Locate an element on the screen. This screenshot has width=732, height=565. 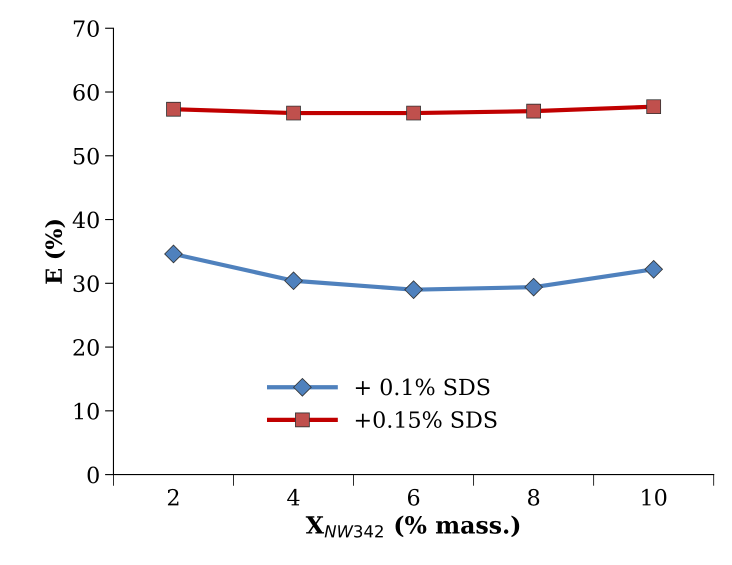
legend-label: + 0.1% SDS is located at coordinates (423, 387).